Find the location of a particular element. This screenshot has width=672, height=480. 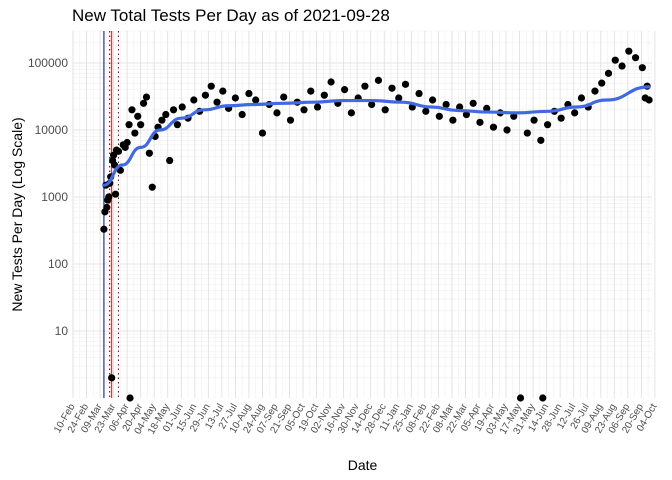

y-axis-title: New Tests Per Day (Log Scale) is located at coordinates (17, 214).